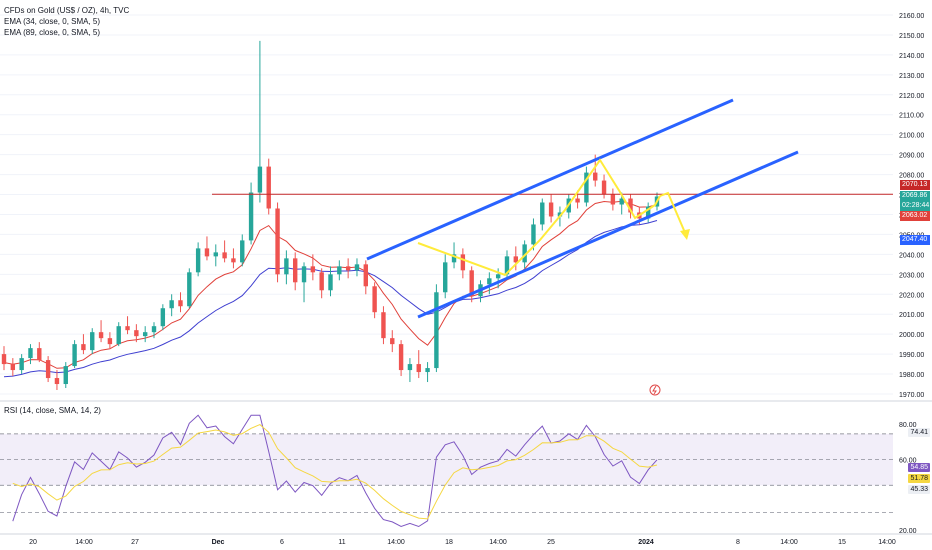 This screenshot has height=550, width=932. I want to click on time-tick-label: 11, so click(341, 542).